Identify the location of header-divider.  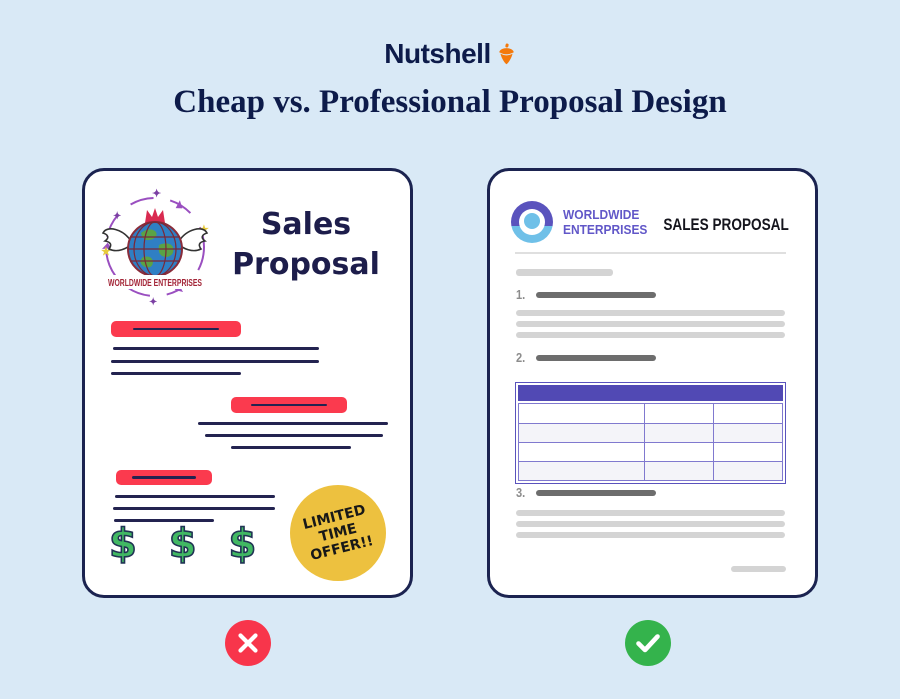
(650, 253).